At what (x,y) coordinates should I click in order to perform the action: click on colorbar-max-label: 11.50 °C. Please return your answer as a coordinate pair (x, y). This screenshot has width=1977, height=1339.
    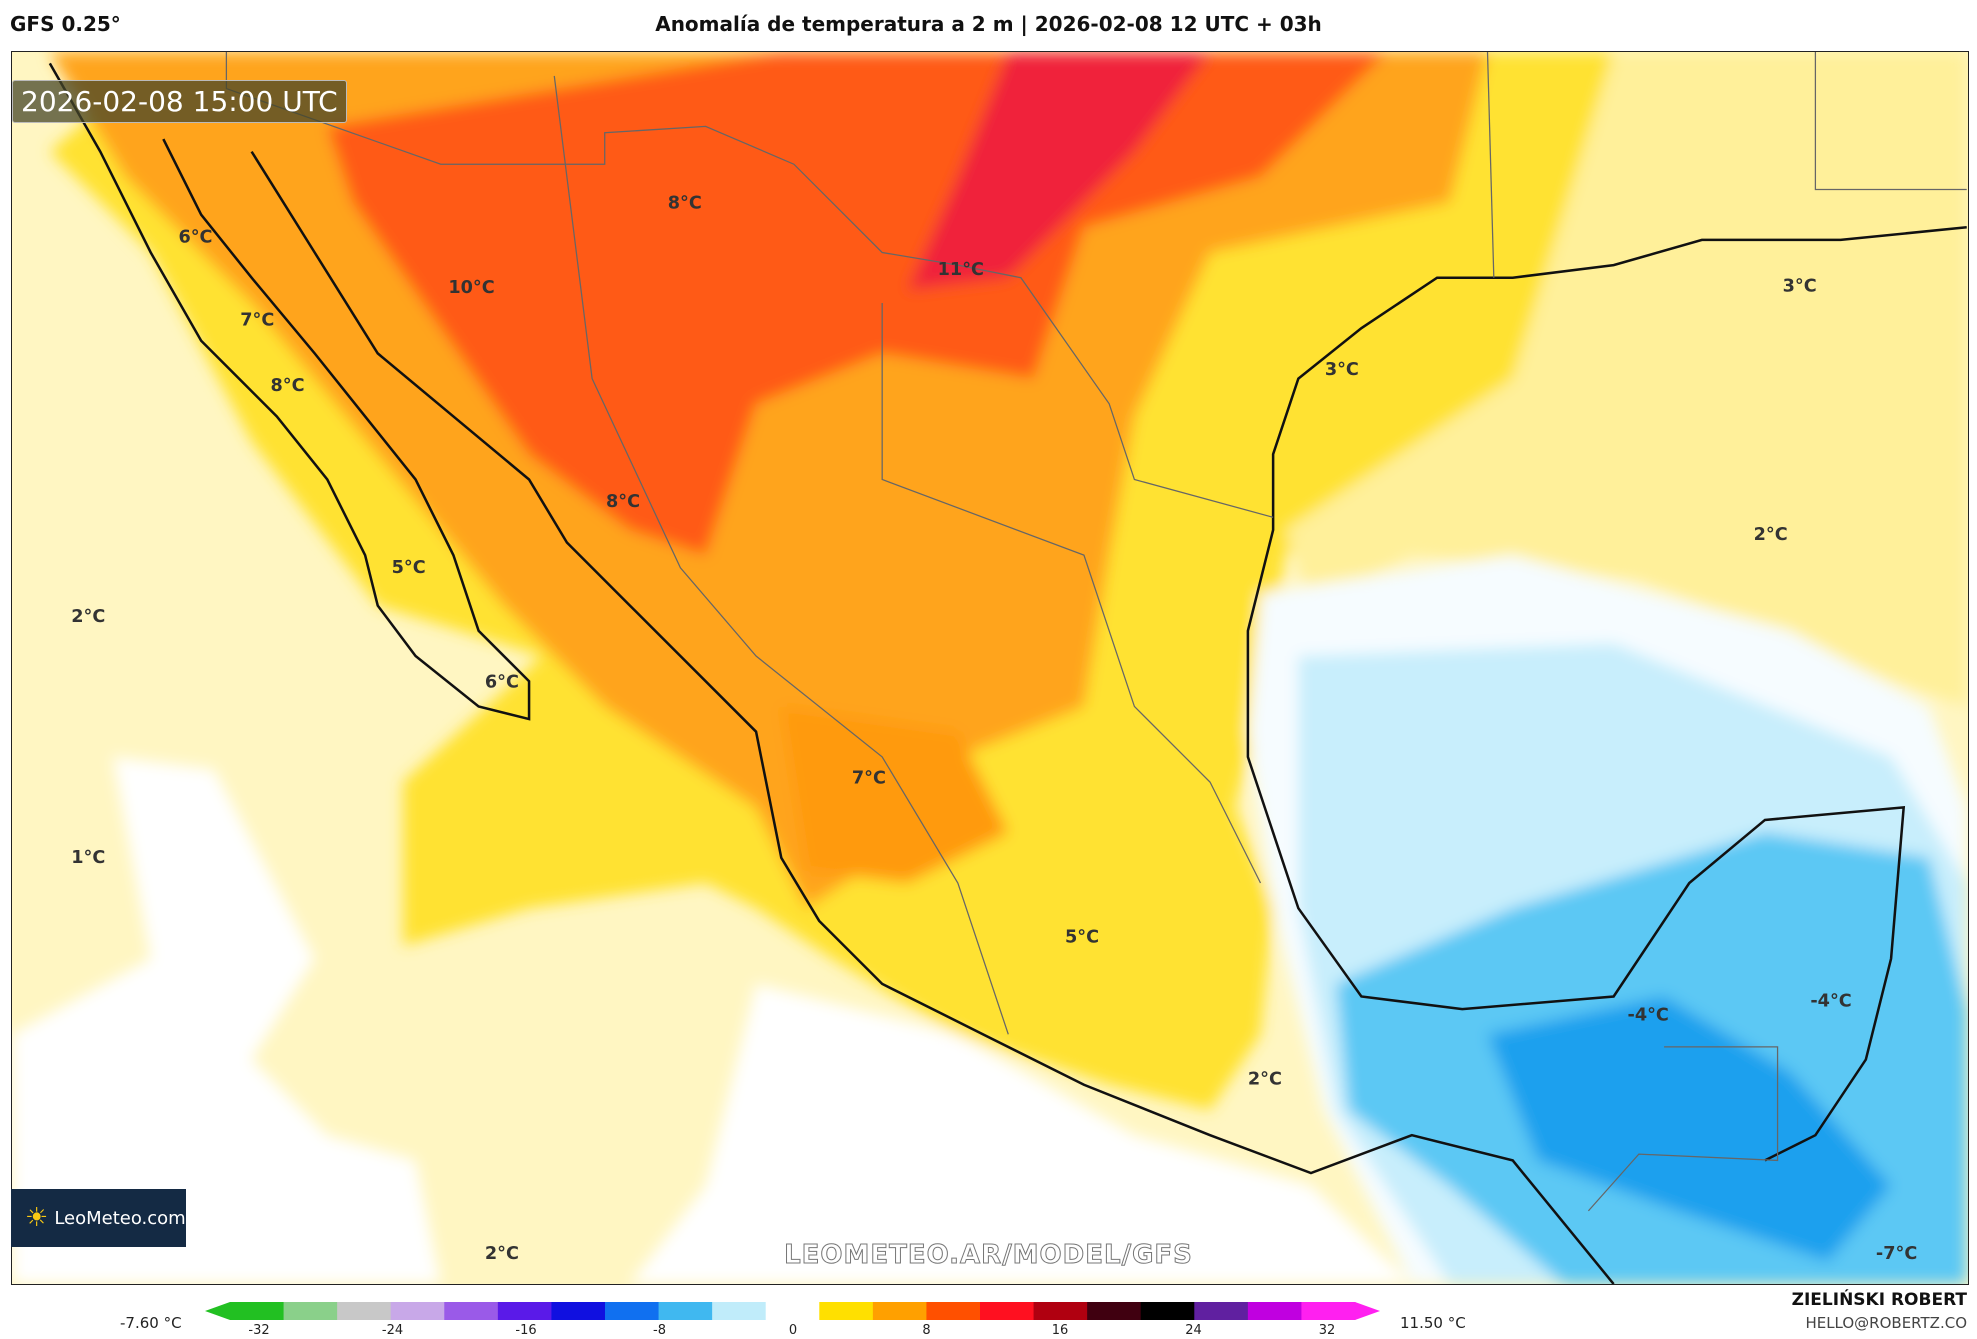
    Looking at the image, I should click on (1433, 1323).